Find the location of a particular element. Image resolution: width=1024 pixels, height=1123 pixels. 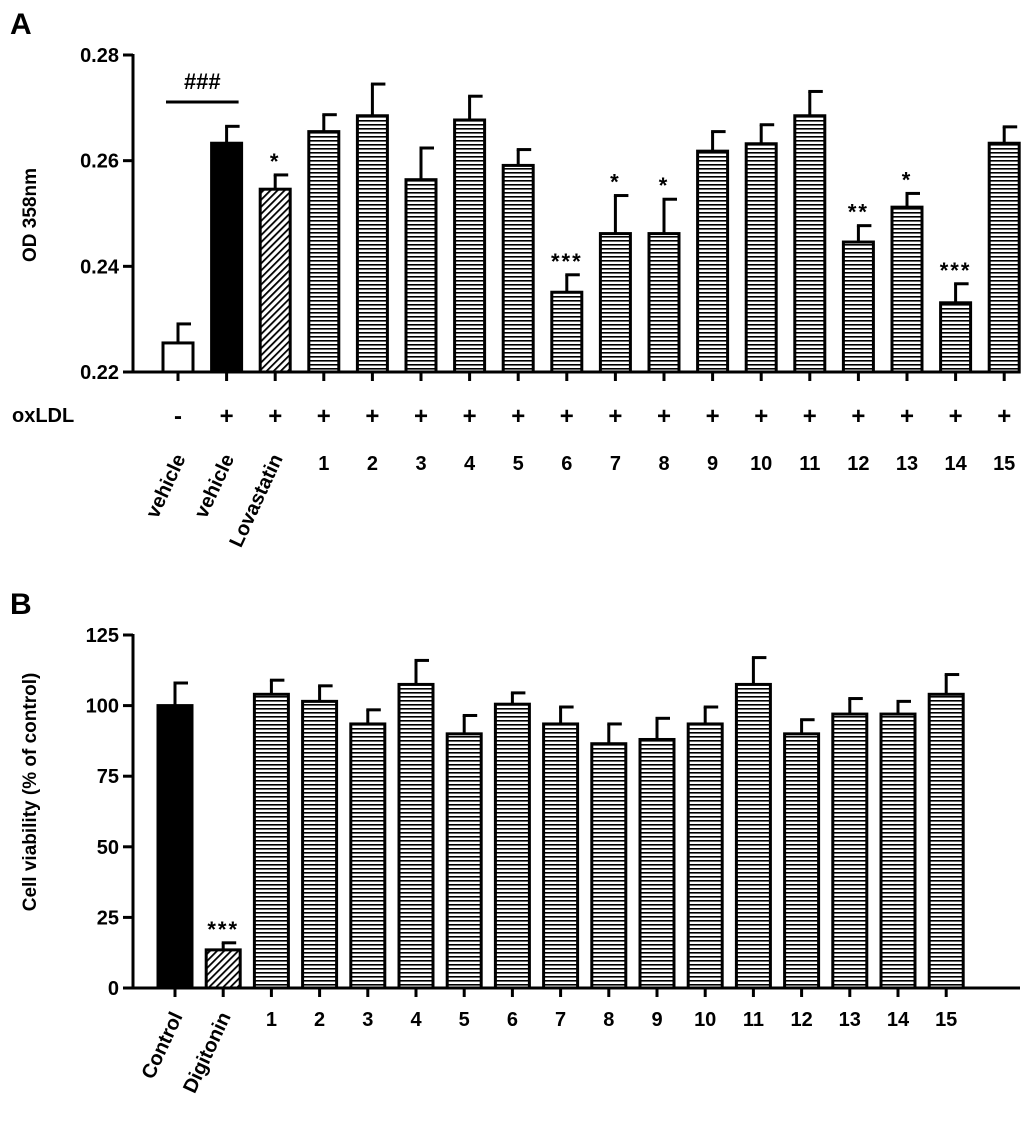

y-tick-label: 75 is located at coordinates (108, 777).